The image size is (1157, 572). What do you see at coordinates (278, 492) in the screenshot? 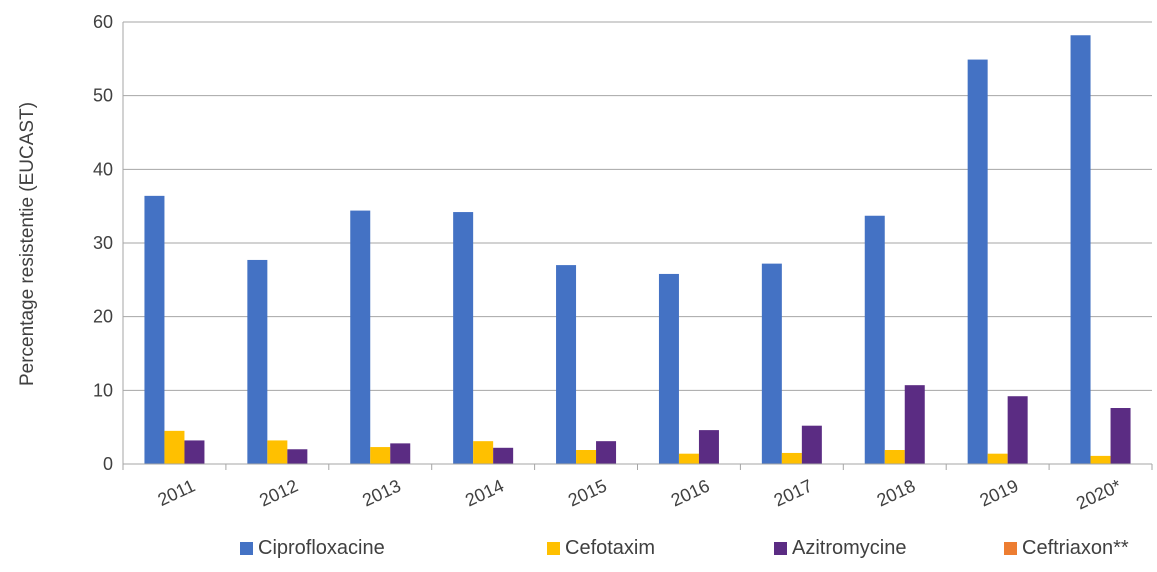
I see `x-tick-label: 2012` at bounding box center [278, 492].